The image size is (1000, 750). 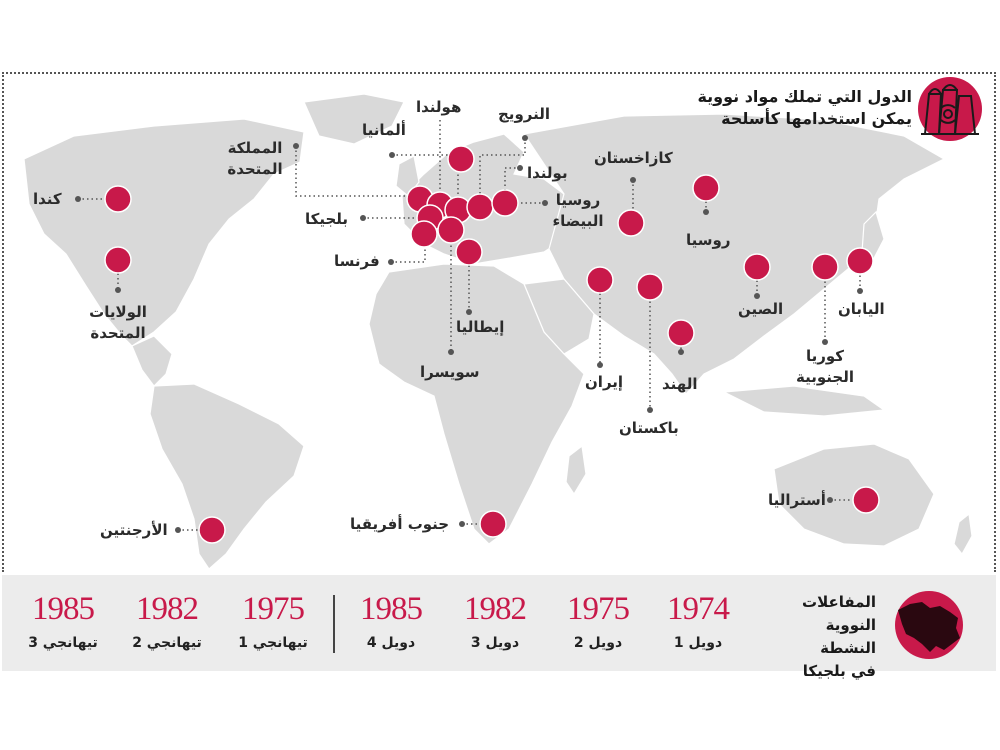 I want to click on belarus-marker, so click(x=505, y=203).